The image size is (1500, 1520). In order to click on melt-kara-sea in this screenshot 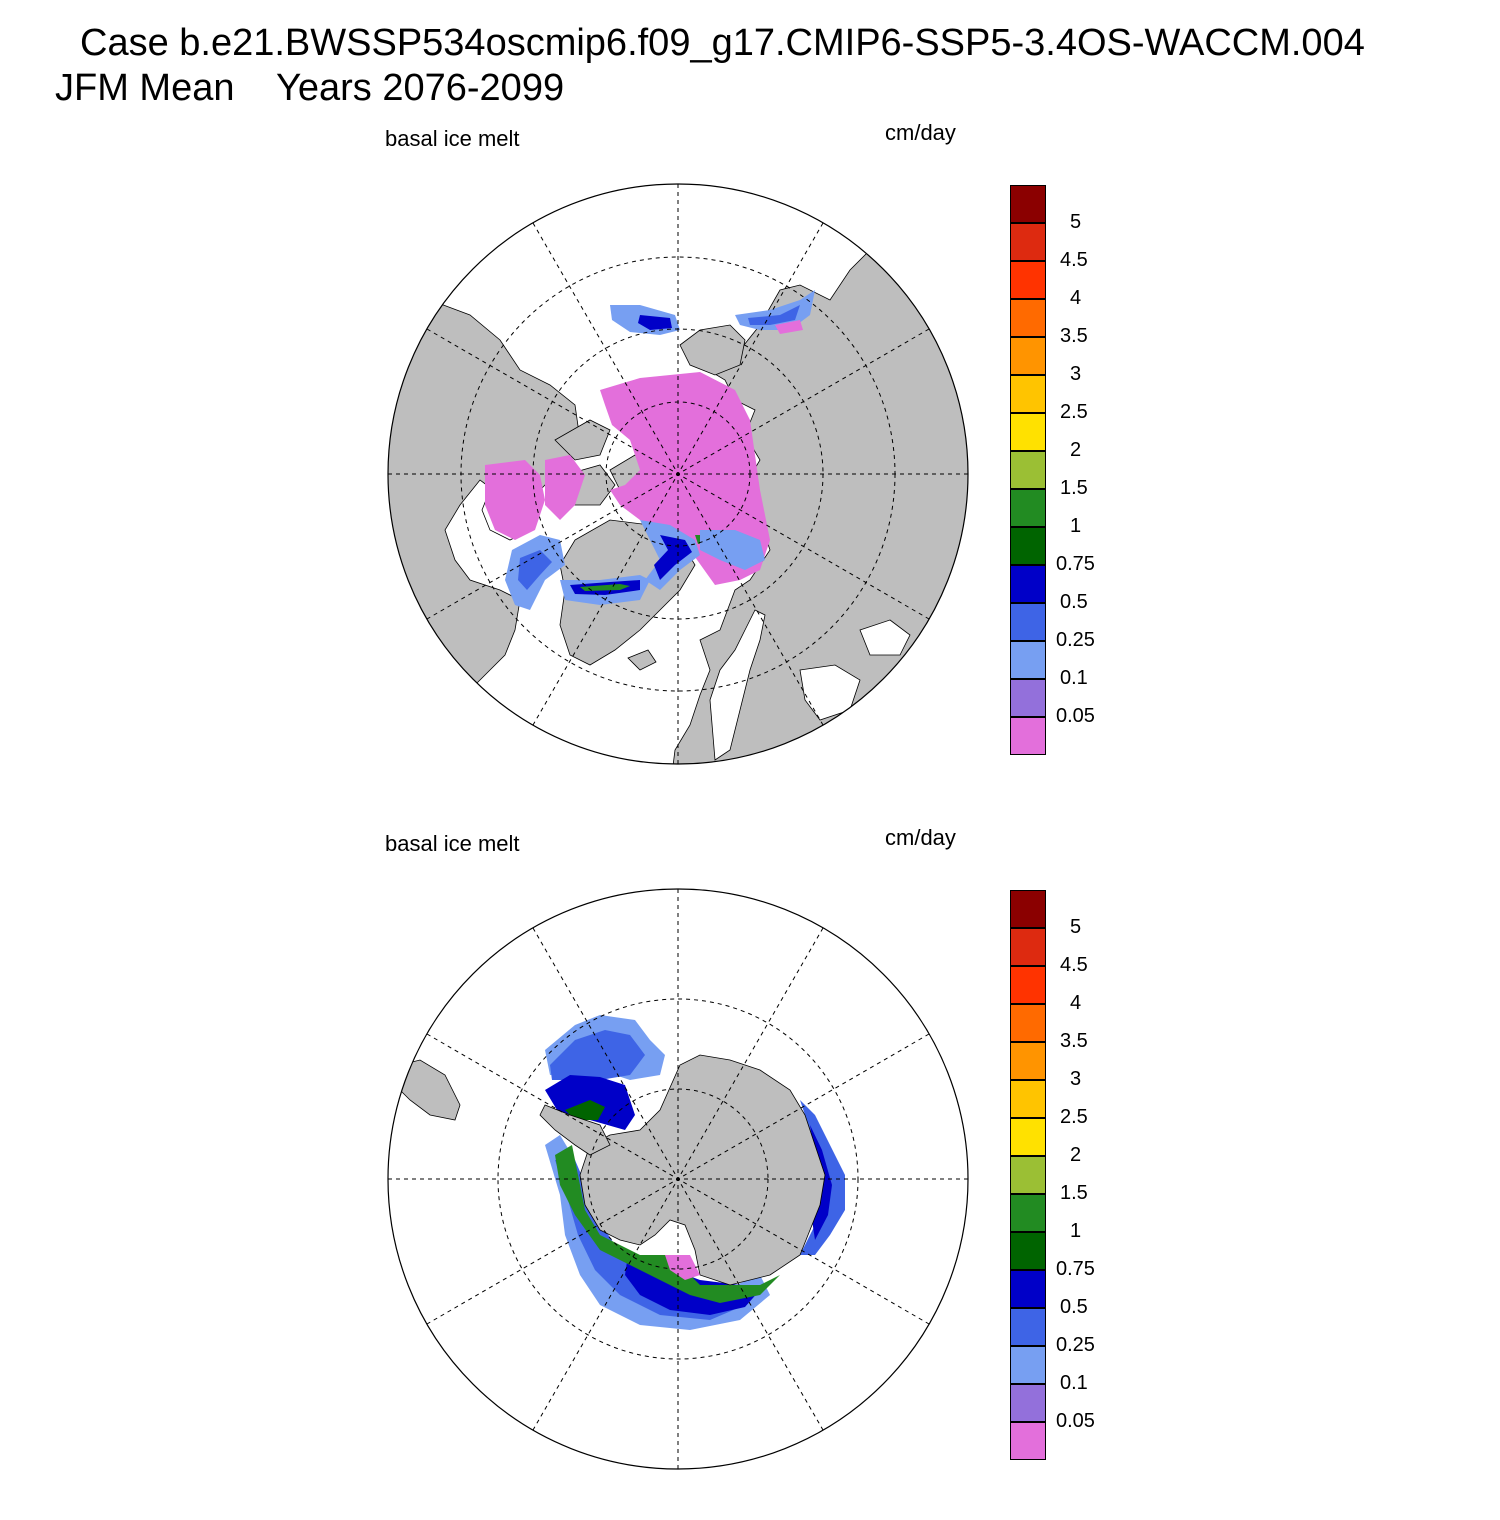, I will do `click(732, 550)`.